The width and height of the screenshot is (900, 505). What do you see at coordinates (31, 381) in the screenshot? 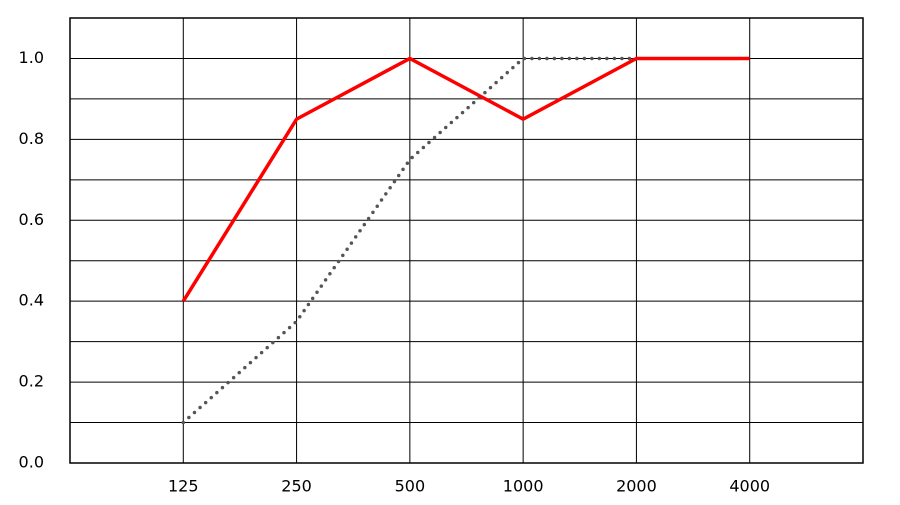
I see `y-tick-label: 0.2` at bounding box center [31, 381].